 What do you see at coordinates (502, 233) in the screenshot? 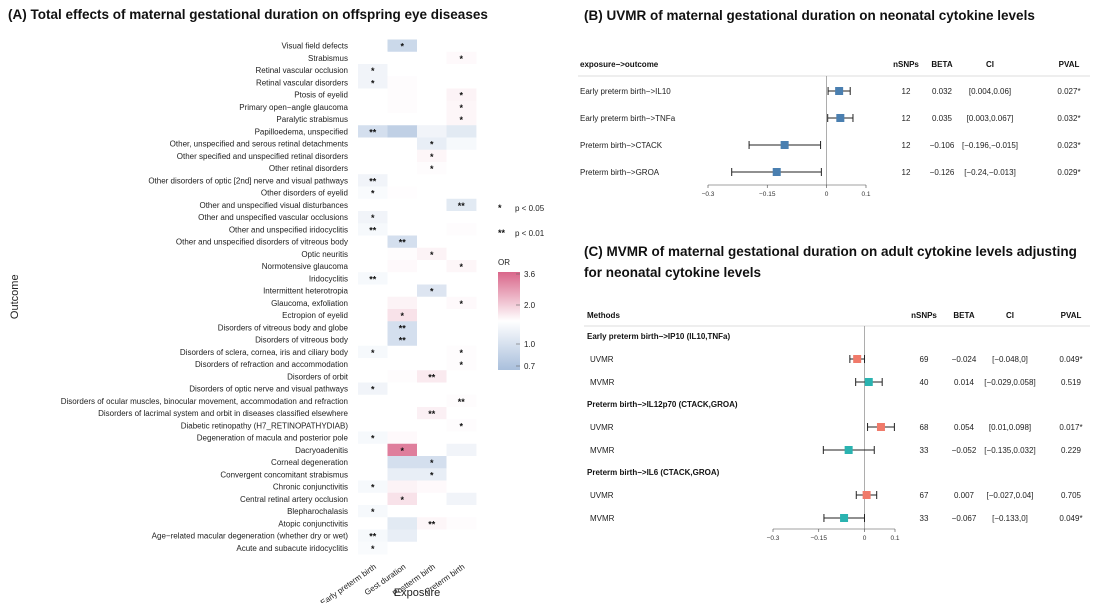
I see `sig-note-symbol: **` at bounding box center [502, 233].